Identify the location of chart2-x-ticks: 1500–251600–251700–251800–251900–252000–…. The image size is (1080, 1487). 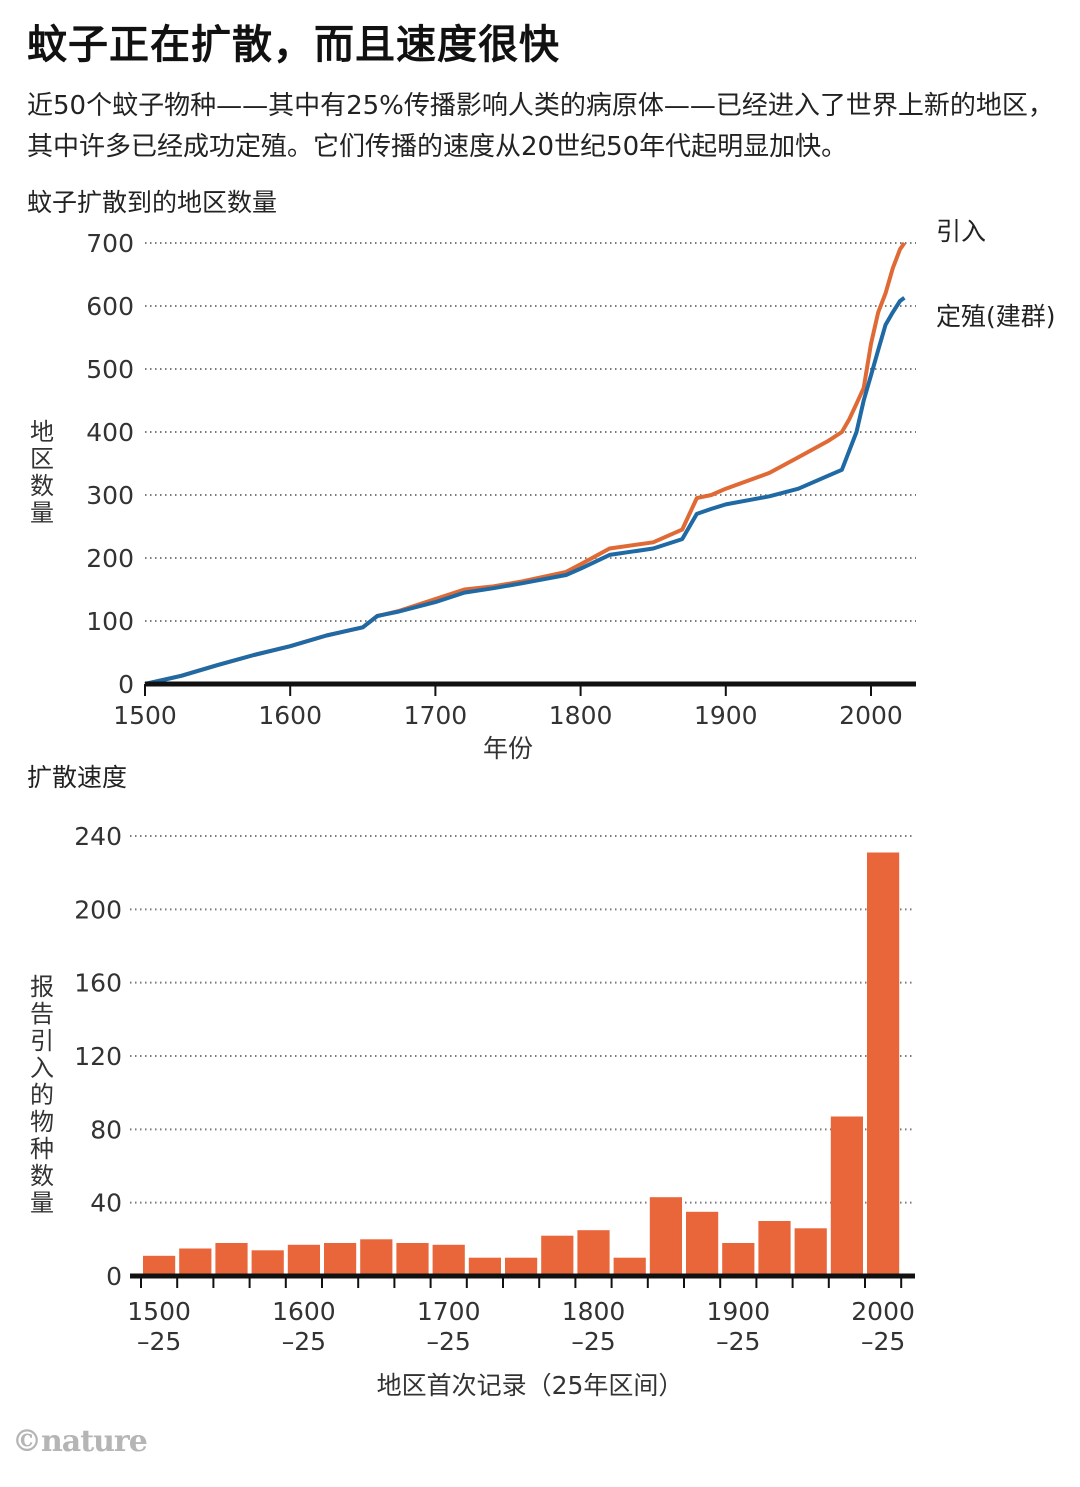
(521, 1316).